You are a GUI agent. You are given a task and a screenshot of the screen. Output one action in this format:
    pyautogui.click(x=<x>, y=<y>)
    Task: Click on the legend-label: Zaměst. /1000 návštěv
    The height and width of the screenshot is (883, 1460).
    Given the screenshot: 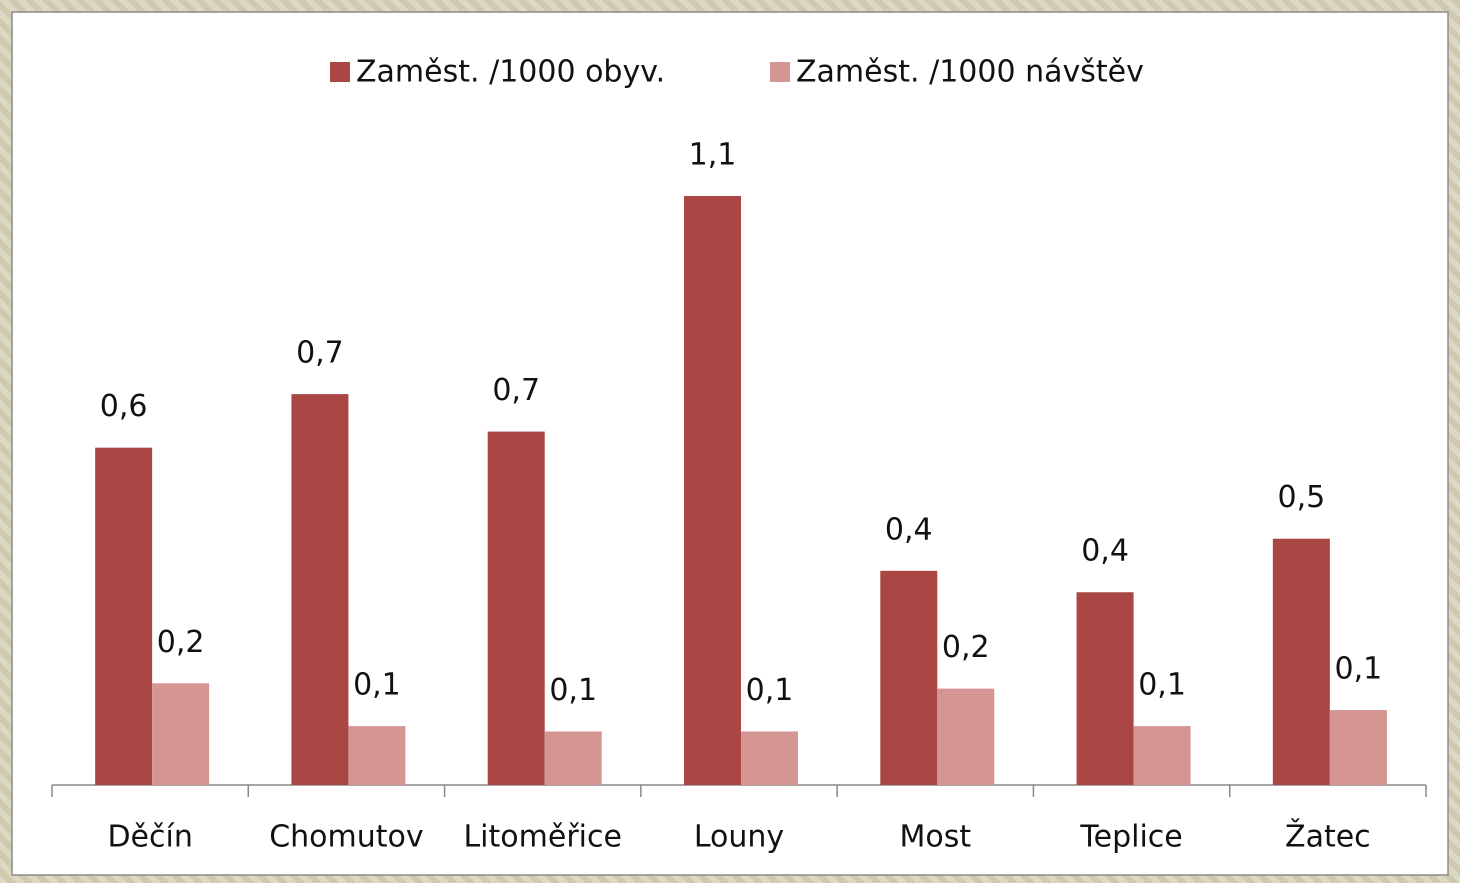 What is the action you would take?
    pyautogui.click(x=970, y=72)
    